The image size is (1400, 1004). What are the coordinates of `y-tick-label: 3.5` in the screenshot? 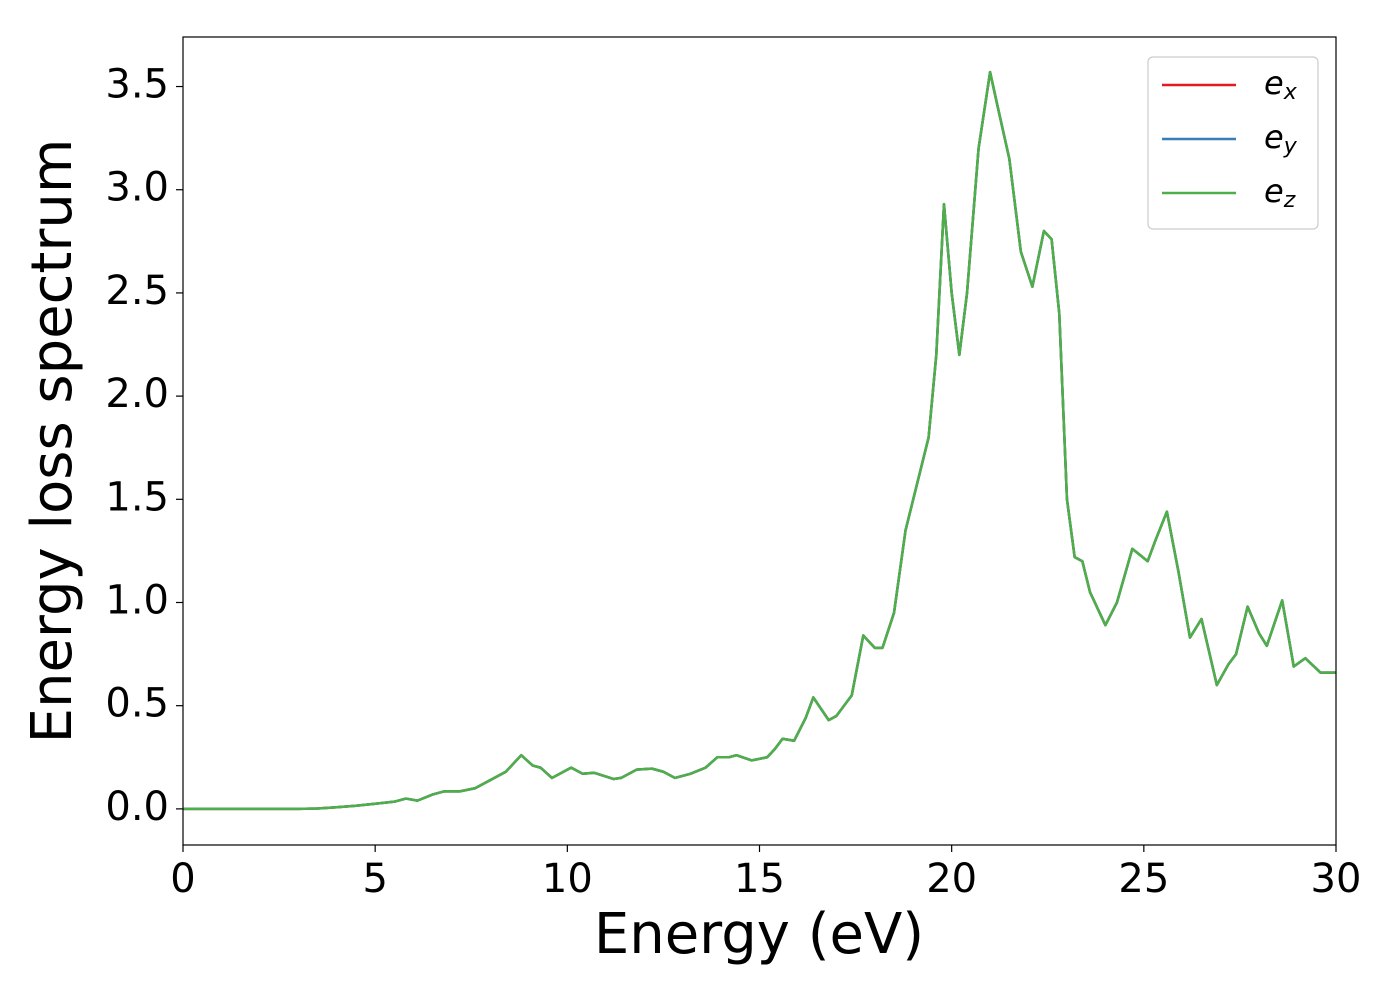 It's located at (137, 85).